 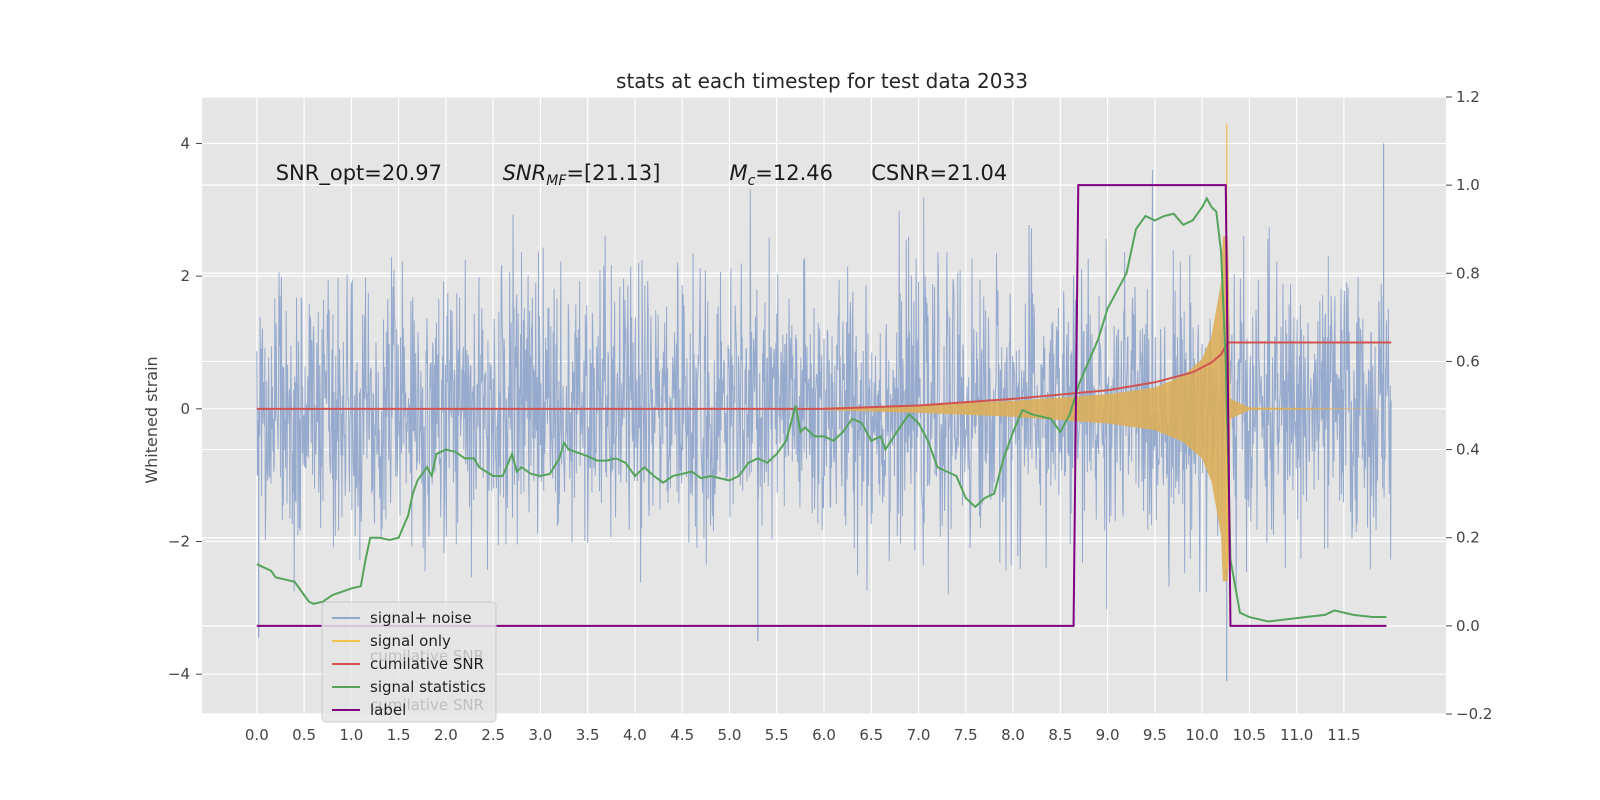 What do you see at coordinates (1060, 735) in the screenshot?
I see `x-tick-label: 8.5` at bounding box center [1060, 735].